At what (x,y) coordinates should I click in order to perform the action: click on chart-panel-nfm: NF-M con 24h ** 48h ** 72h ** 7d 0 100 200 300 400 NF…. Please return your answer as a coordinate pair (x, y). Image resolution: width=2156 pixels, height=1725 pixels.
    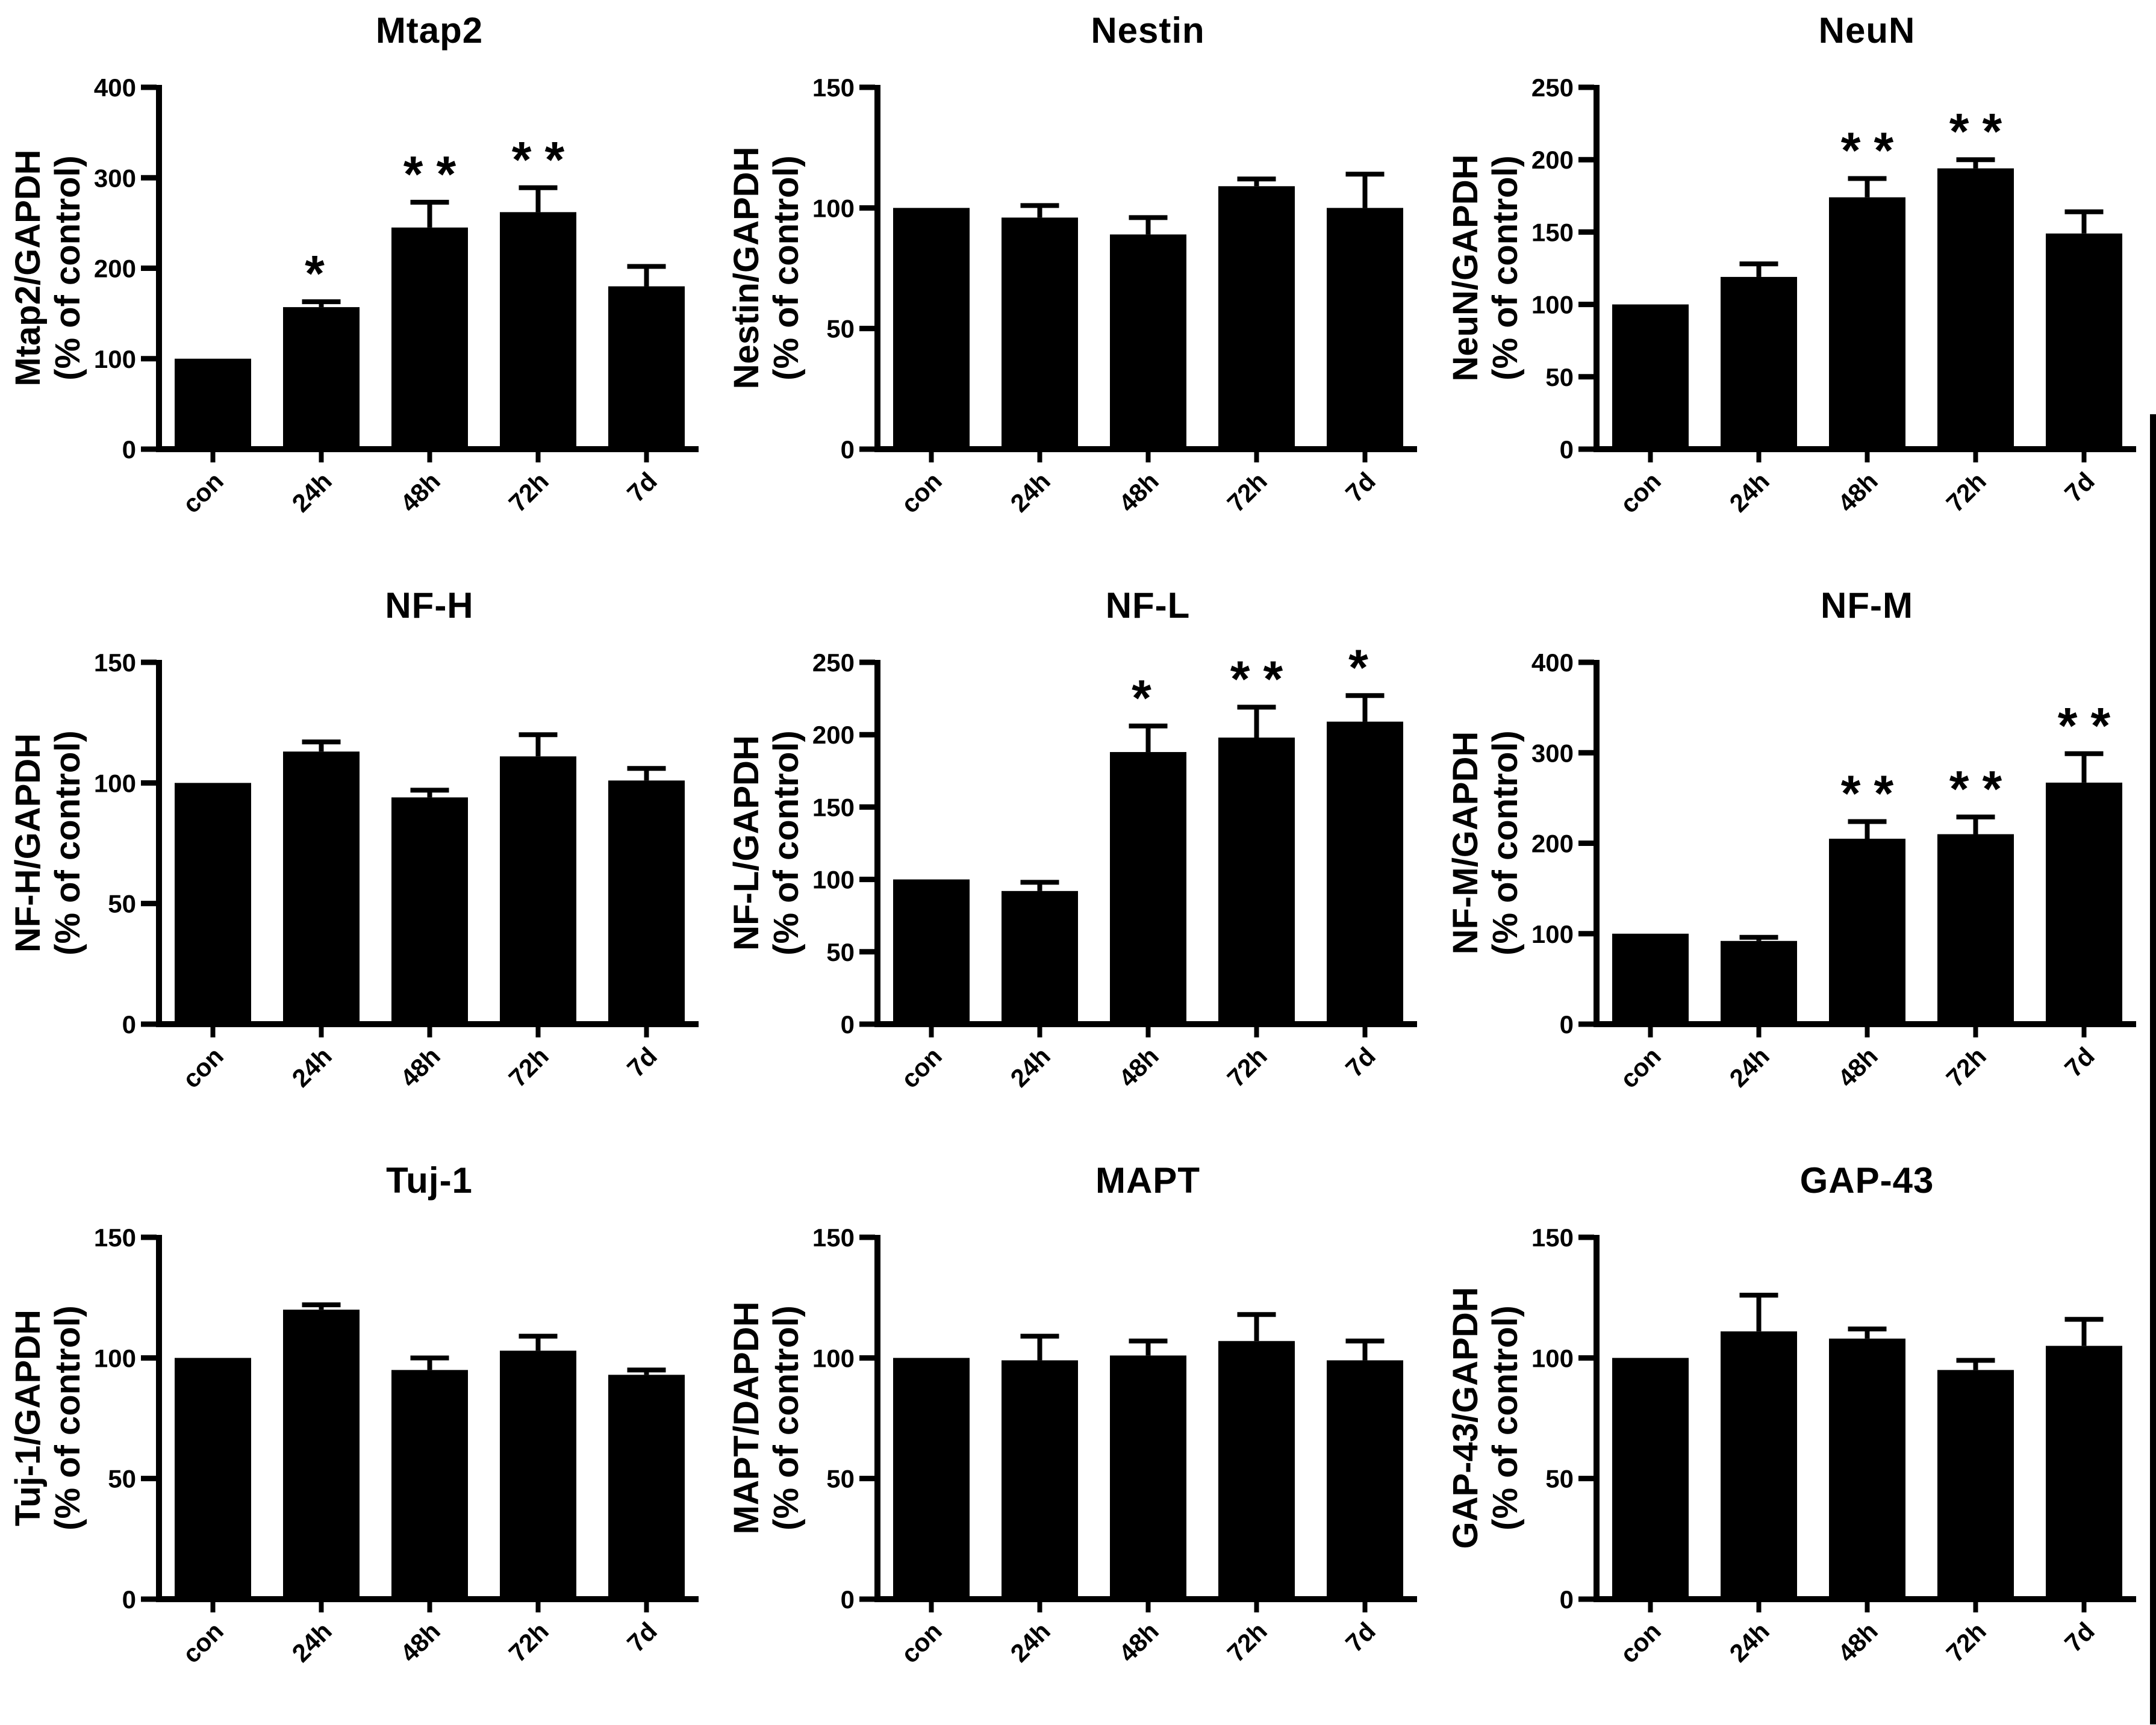
    Looking at the image, I should click on (1797, 862).